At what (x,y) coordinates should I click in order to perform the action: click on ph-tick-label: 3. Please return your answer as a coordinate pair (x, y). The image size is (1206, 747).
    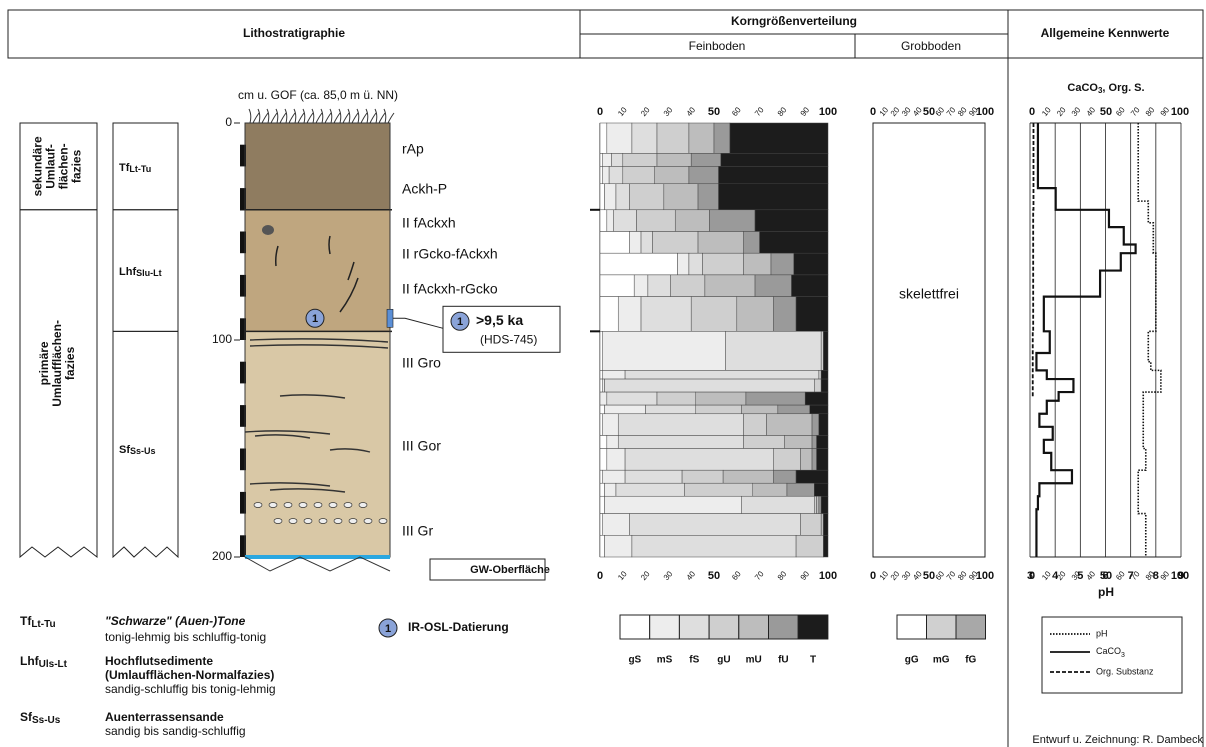
    Looking at the image, I should click on (1030, 576).